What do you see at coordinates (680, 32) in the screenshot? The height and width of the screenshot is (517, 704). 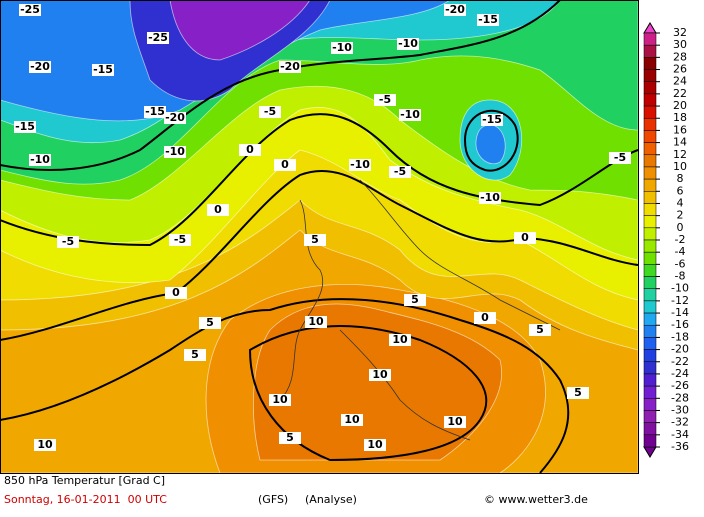 I see `colorbar-tick-label: 32` at bounding box center [680, 32].